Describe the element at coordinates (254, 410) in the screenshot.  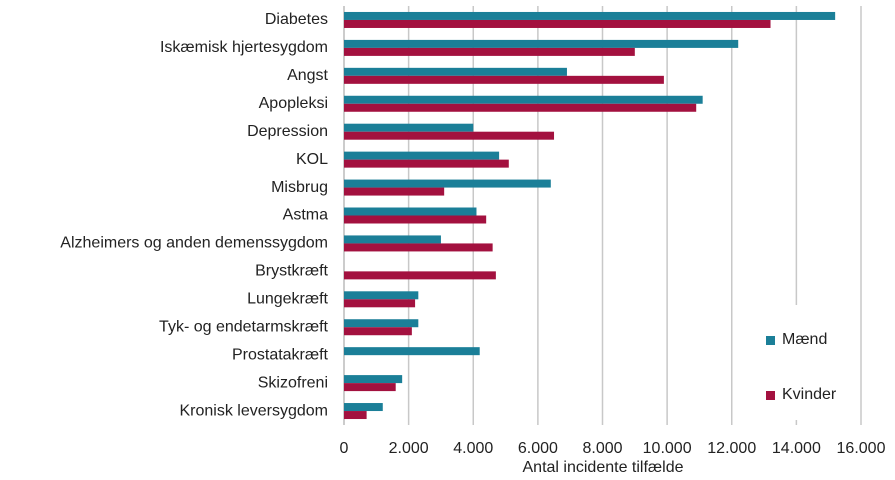
I see `y-tick-label: Kronisk leversygdom` at that location.